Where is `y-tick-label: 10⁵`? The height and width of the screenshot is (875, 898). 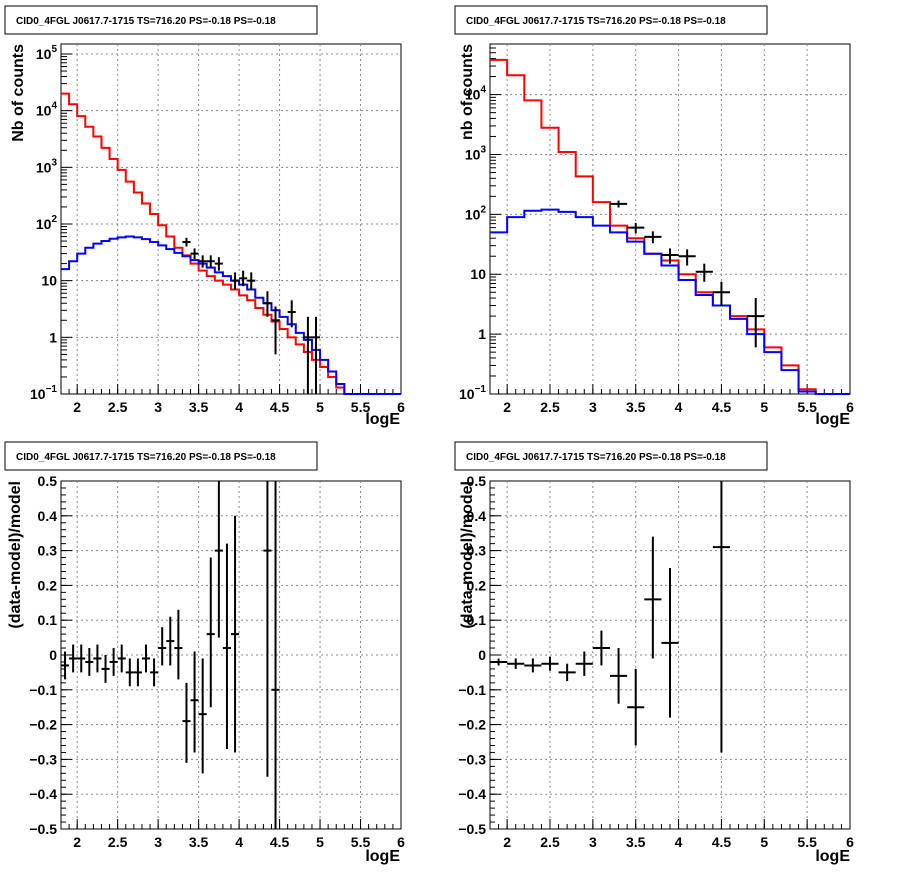
y-tick-label: 10⁵ is located at coordinates (47, 53).